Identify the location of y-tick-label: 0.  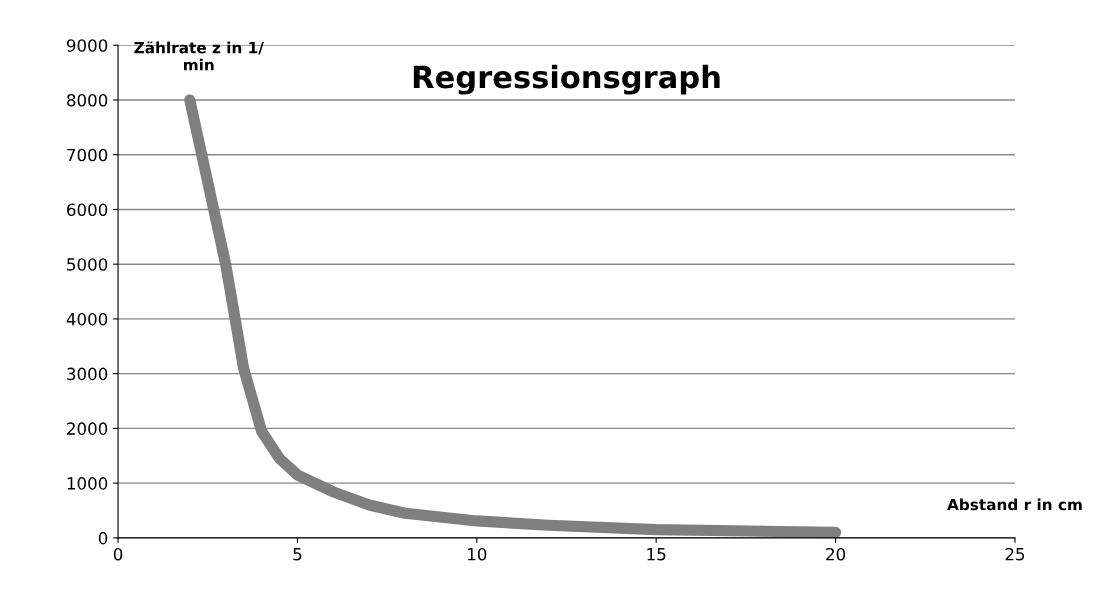
(103, 538).